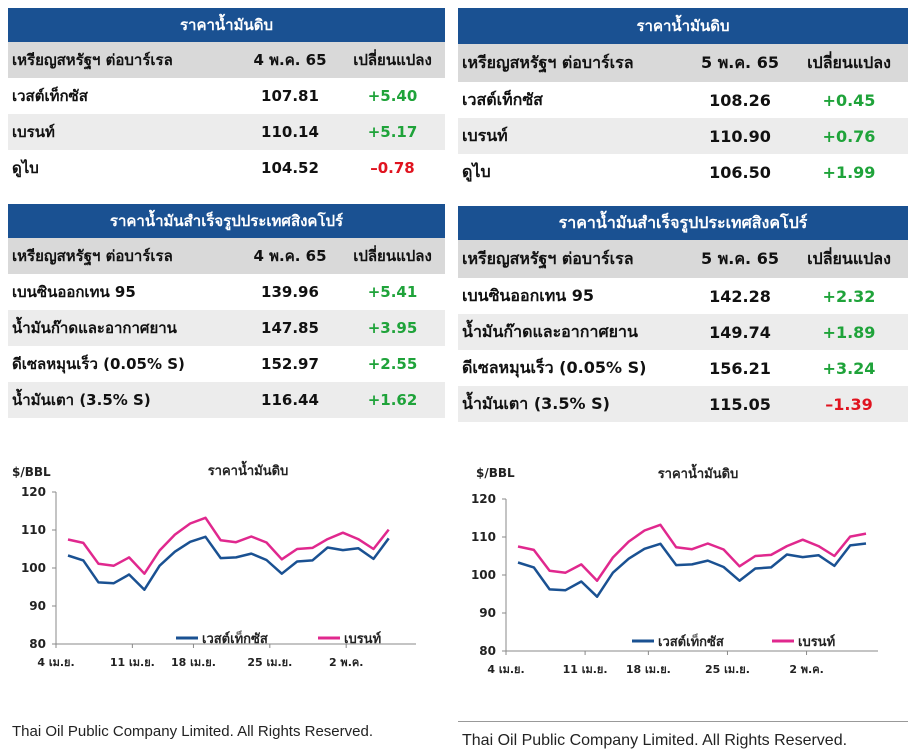  Describe the element at coordinates (290, 292) in the screenshot. I see `row-price: 139.96` at that location.